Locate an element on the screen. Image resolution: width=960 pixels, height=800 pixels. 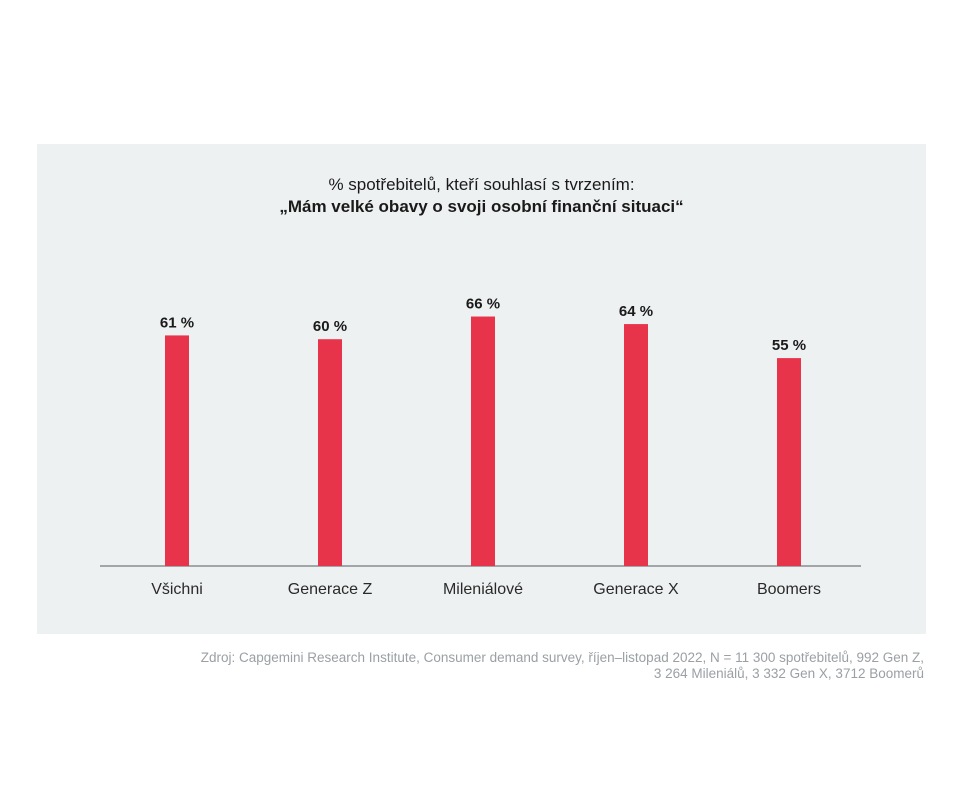
category-label-1: Všichni is located at coordinates (177, 589).